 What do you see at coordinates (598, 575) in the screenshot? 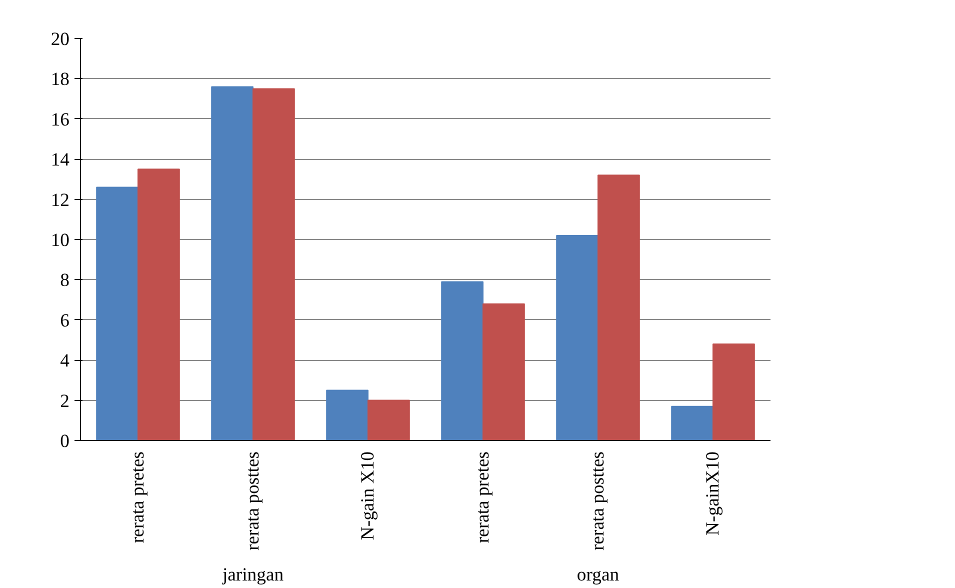
I see `text: organ` at bounding box center [598, 575].